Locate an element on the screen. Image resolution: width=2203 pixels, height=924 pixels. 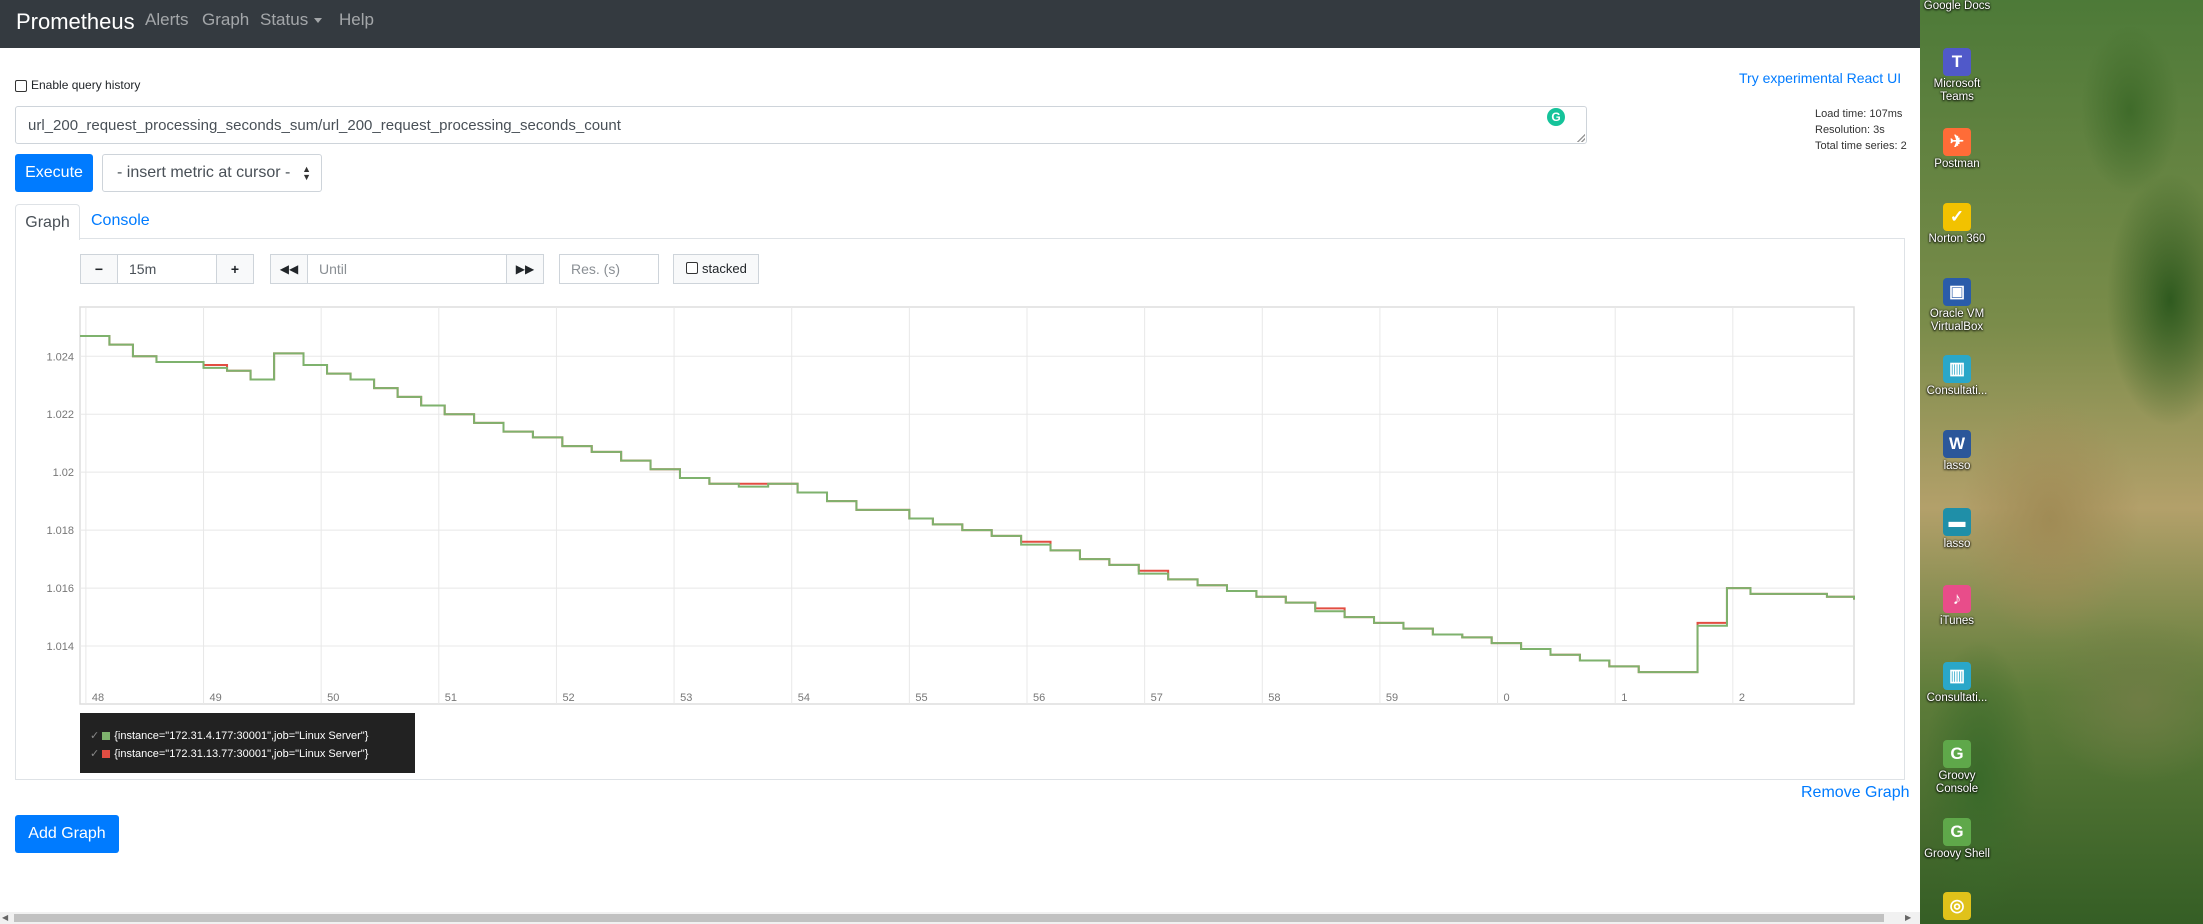
range-input: 15m is located at coordinates (167, 269).